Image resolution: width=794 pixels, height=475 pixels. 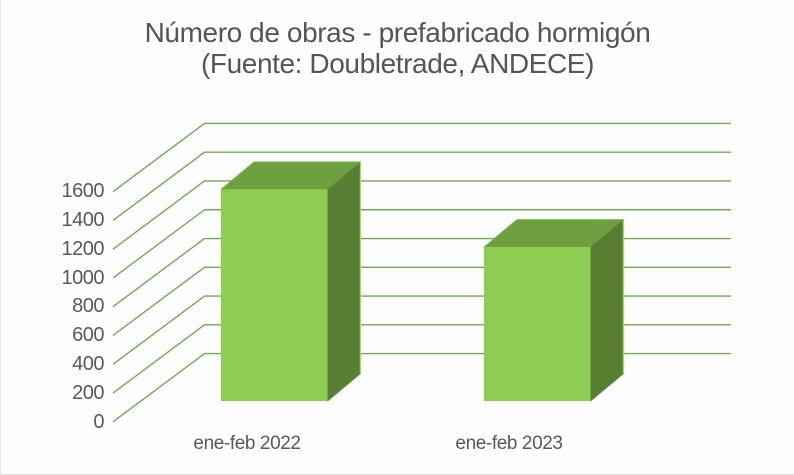 I want to click on bar-0-front-face, so click(x=274, y=295).